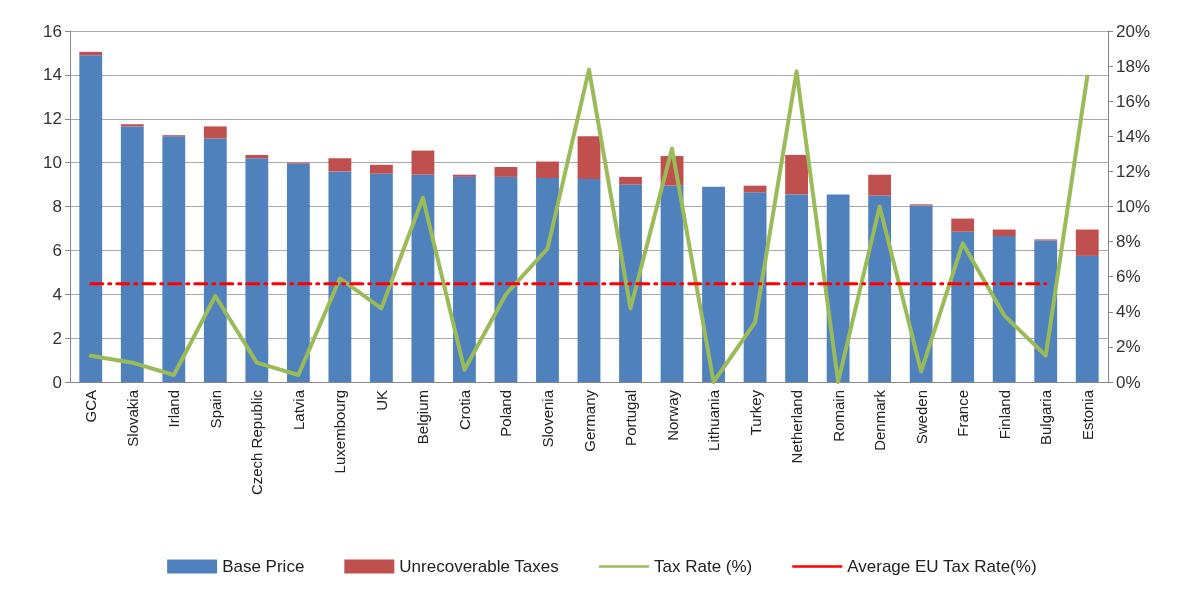  What do you see at coordinates (298, 410) in the screenshot?
I see `x-tick-label: Latvia` at bounding box center [298, 410].